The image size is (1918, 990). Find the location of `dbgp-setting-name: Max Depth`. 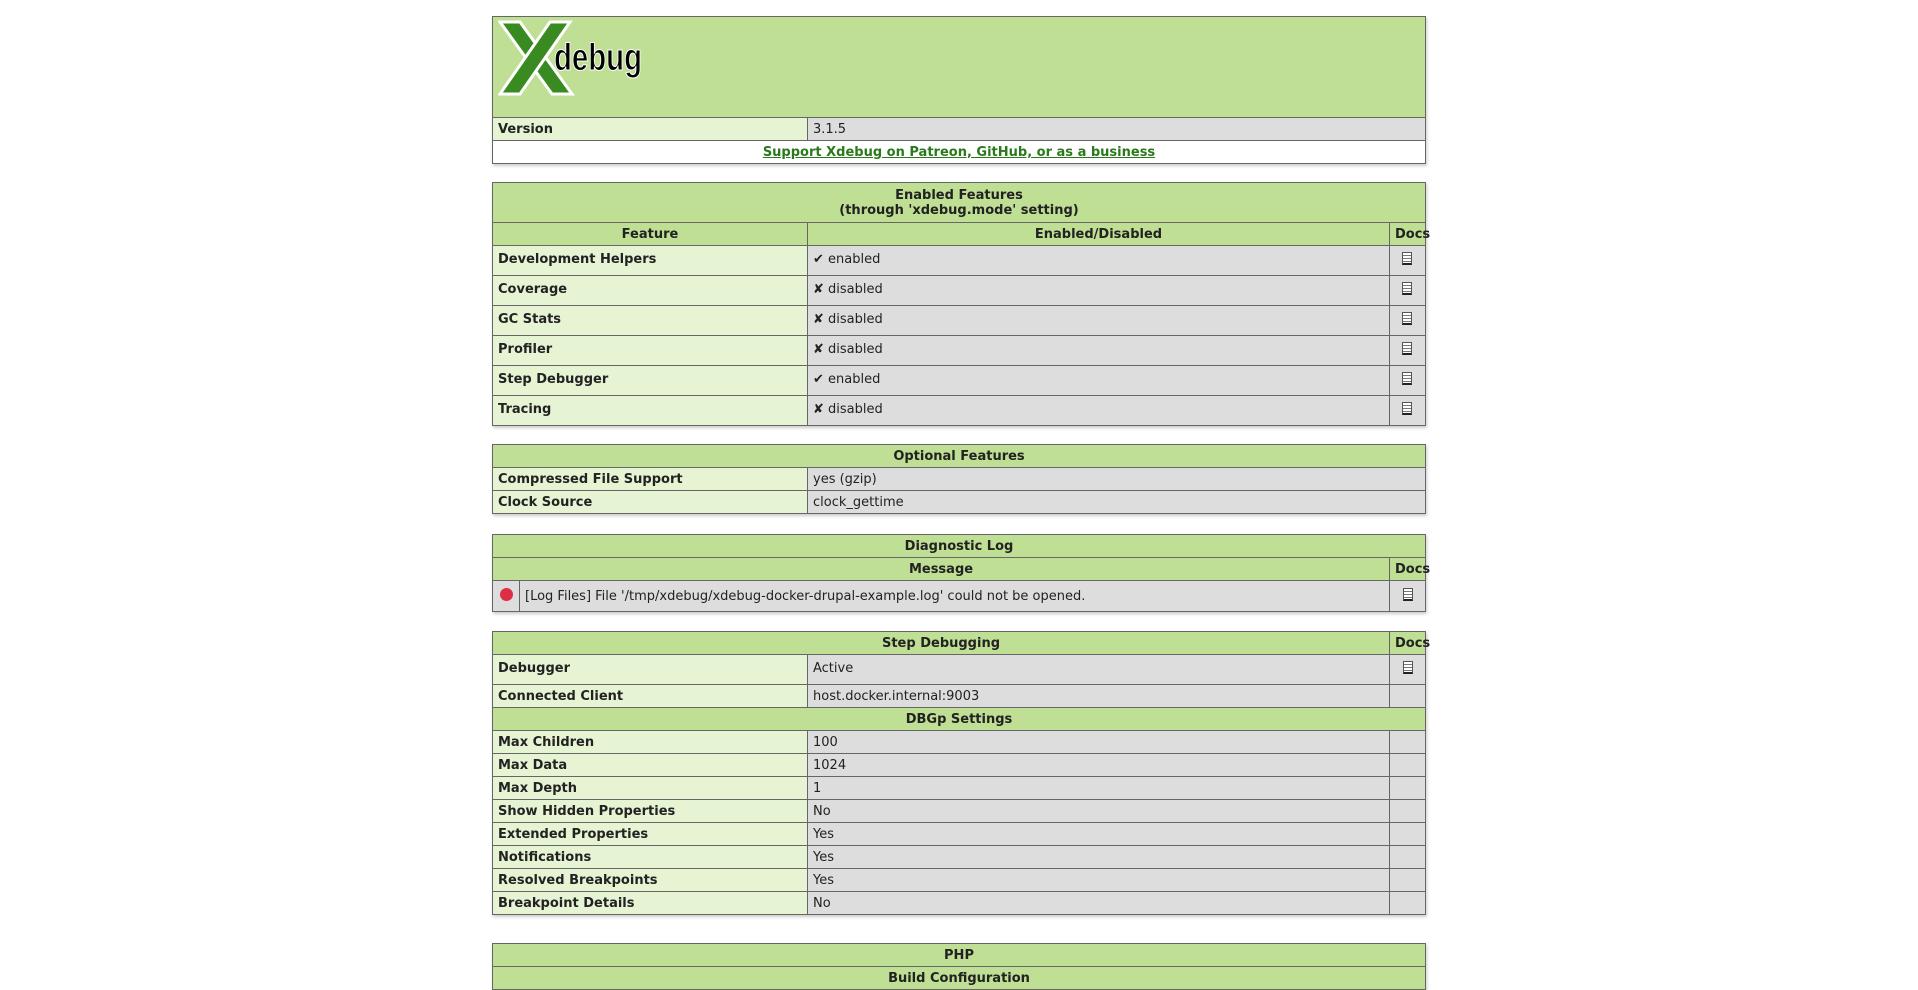

dbgp-setting-name: Max Depth is located at coordinates (650, 788).